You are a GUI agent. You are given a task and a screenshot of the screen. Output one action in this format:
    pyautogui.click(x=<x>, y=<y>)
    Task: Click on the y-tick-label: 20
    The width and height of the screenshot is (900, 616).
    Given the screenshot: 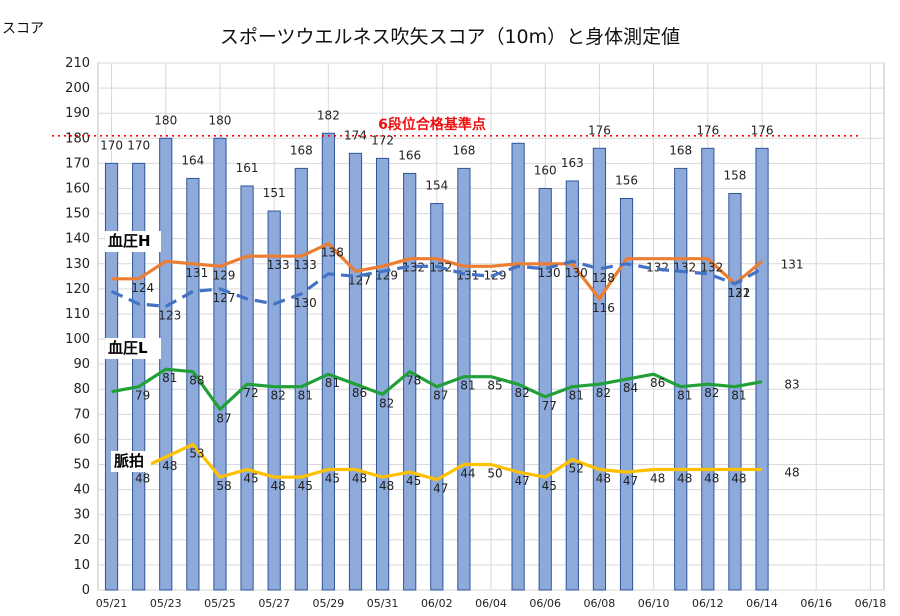 What is the action you would take?
    pyautogui.click(x=81, y=540)
    